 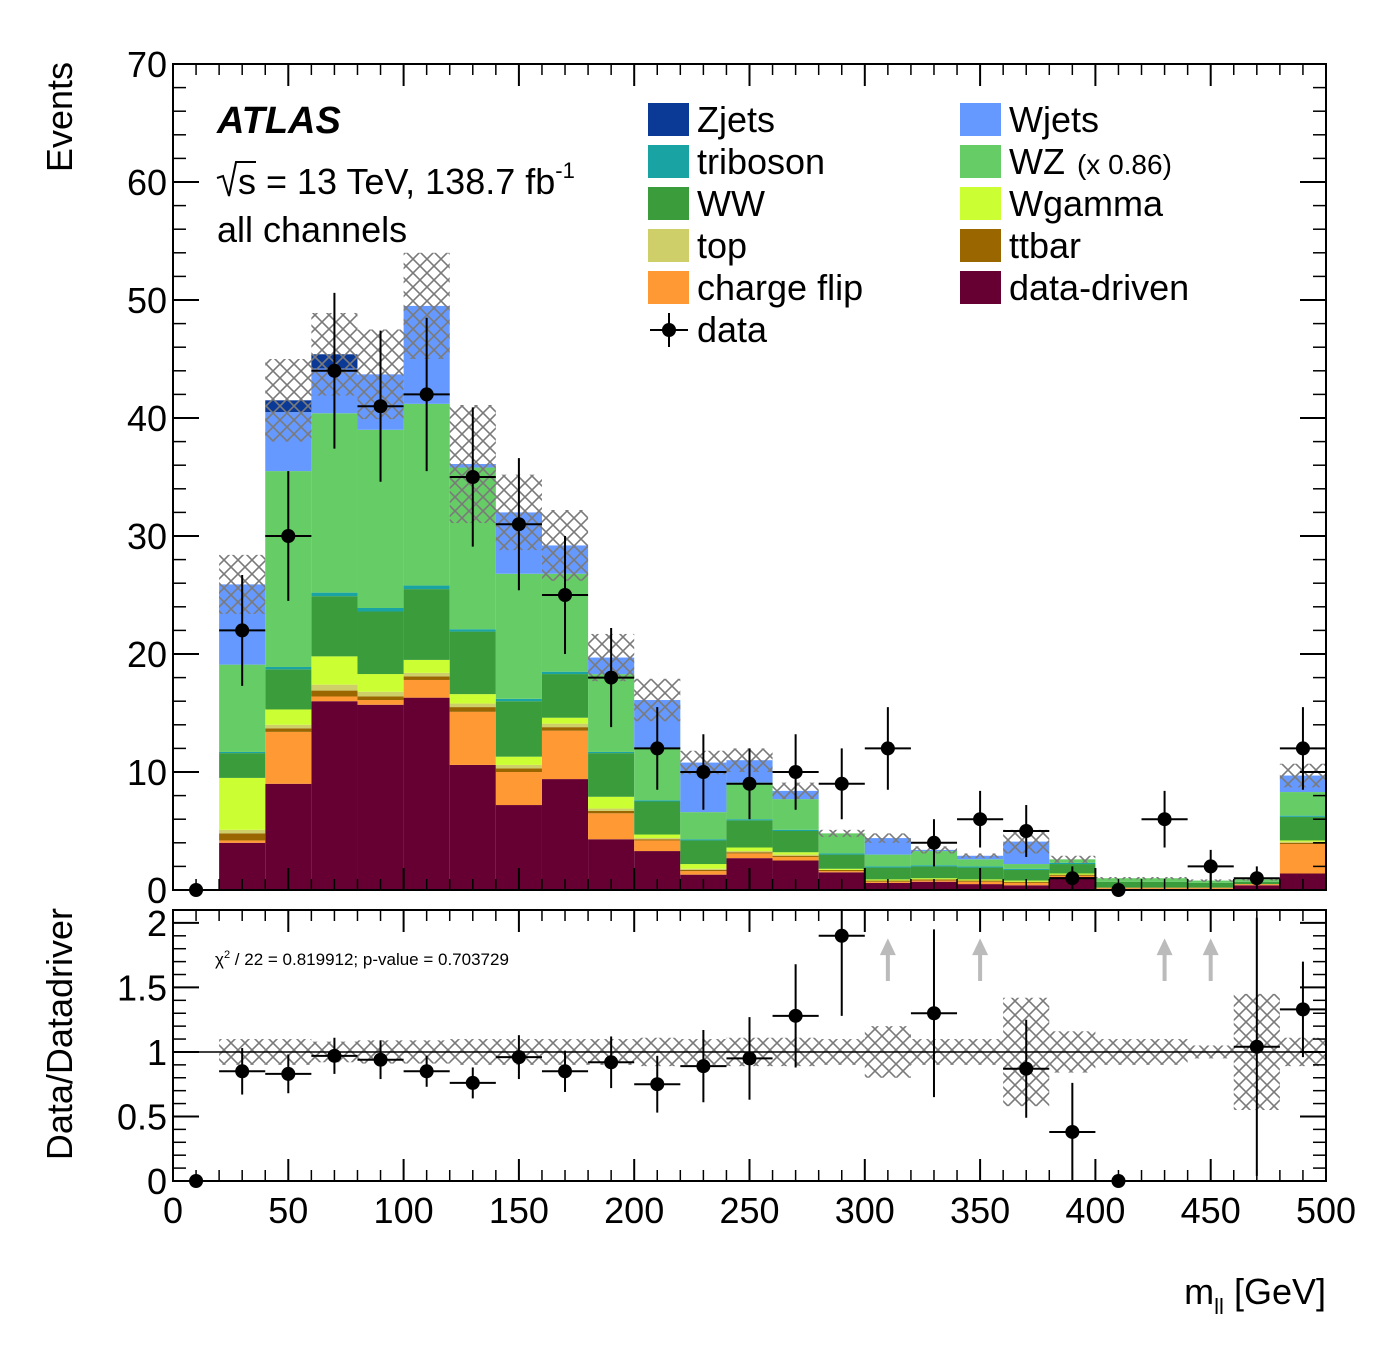 What do you see at coordinates (865, 1210) in the screenshot?
I see `xtick-label-6: 300` at bounding box center [865, 1210].